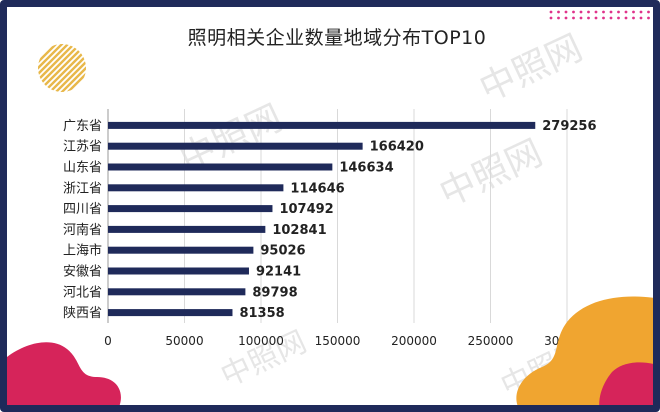 The width and height of the screenshot is (660, 412). What do you see at coordinates (82, 251) in the screenshot?
I see `category-label: 上海市` at bounding box center [82, 251].